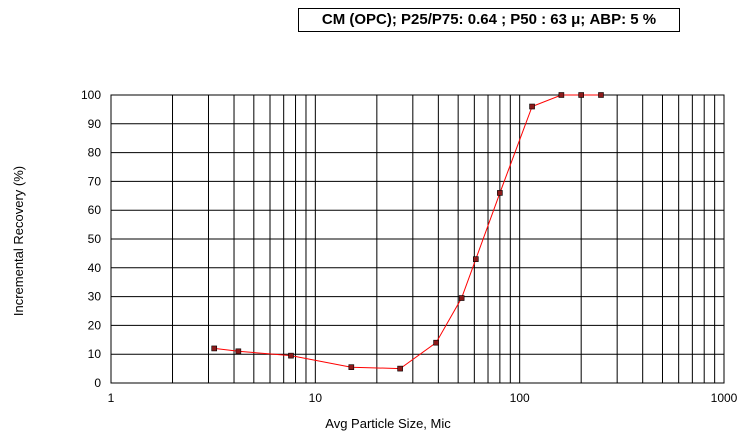 This screenshot has width=744, height=442. Describe the element at coordinates (95, 354) in the screenshot. I see `y-tick-label: 10` at that location.